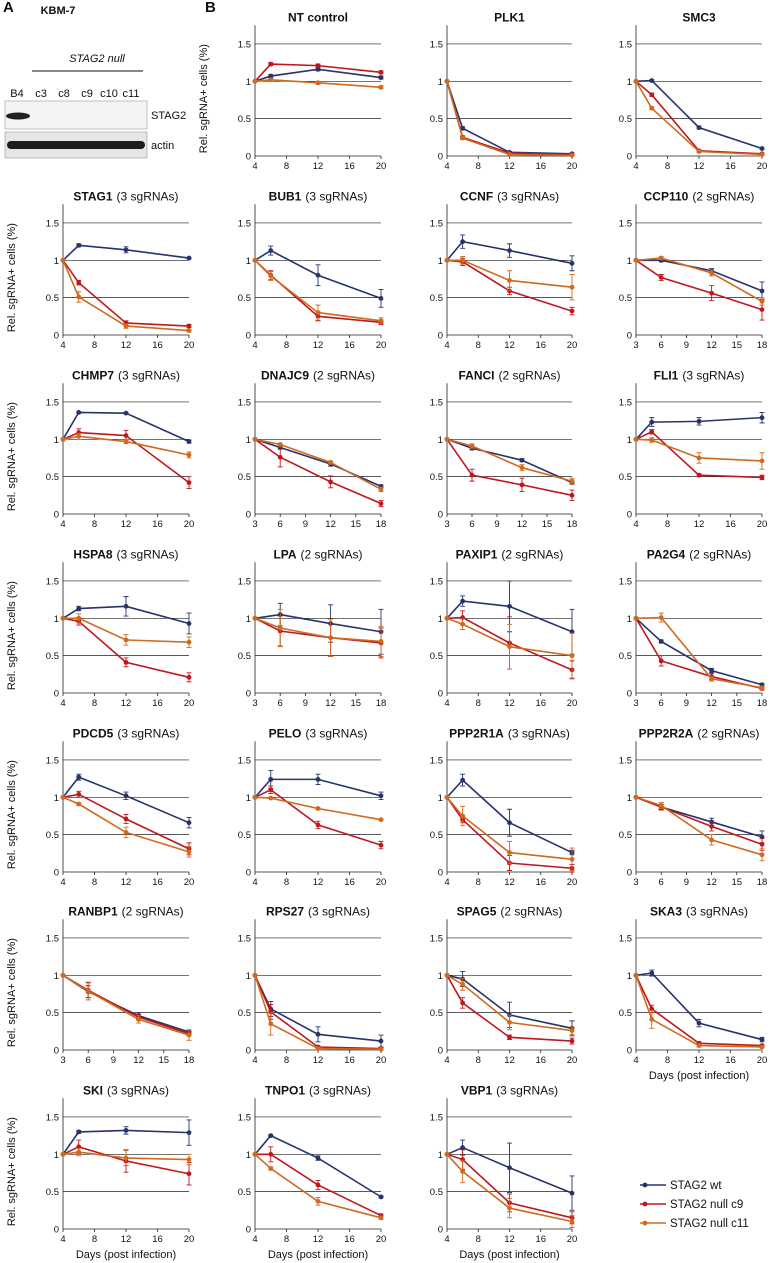 This screenshot has width=770, height=1263. Describe the element at coordinates (58, 11) in the screenshot. I see `blot-title: KBM-7` at that location.